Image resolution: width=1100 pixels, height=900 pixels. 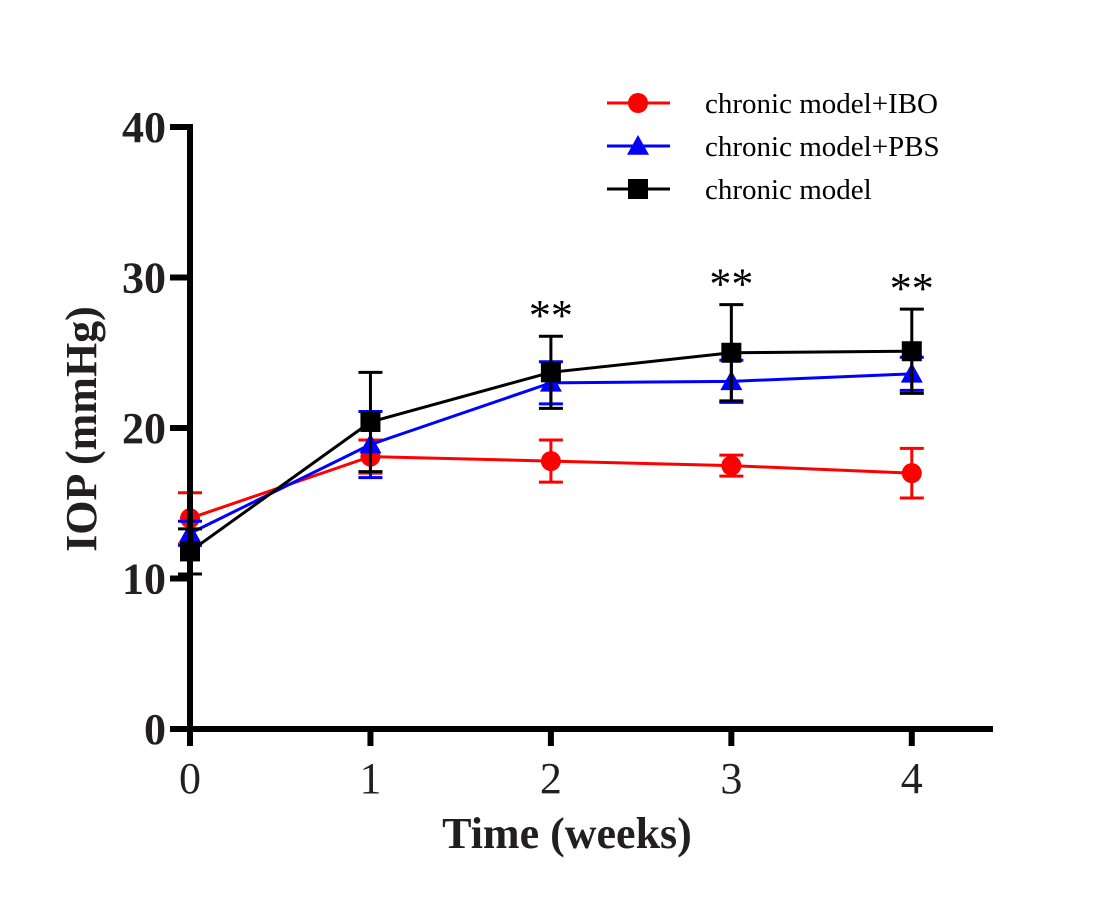 What do you see at coordinates (190, 778) in the screenshot?
I see `x-tick-label: 0` at bounding box center [190, 778].